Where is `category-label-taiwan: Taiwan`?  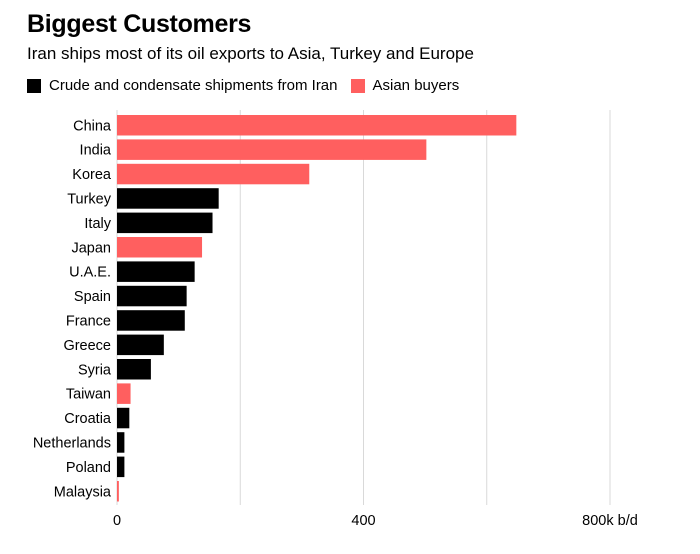 category-label-taiwan: Taiwan is located at coordinates (88, 395).